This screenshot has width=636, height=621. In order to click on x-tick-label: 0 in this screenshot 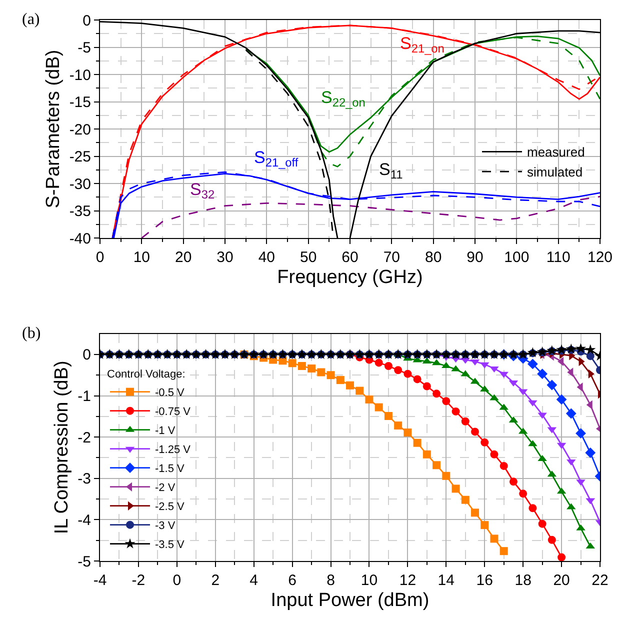, I will do `click(177, 580)`.